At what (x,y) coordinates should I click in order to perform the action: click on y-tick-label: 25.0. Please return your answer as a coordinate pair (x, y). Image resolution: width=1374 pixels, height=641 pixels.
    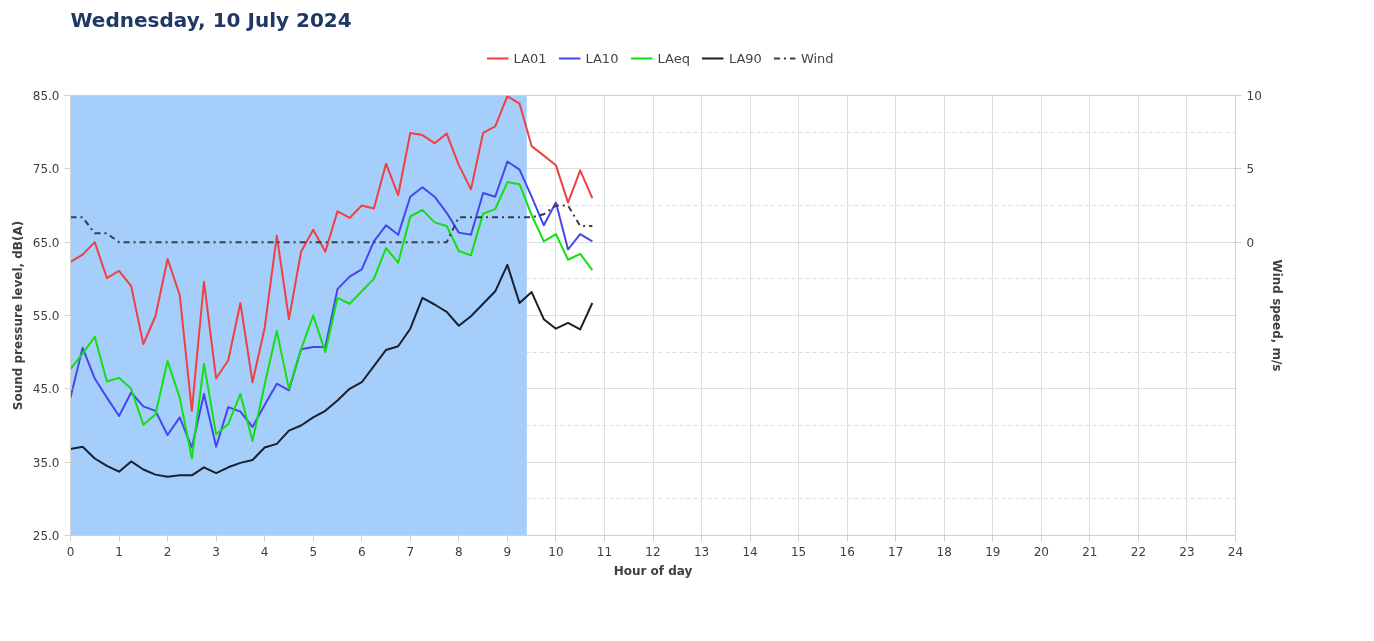
    Looking at the image, I should click on (46, 536).